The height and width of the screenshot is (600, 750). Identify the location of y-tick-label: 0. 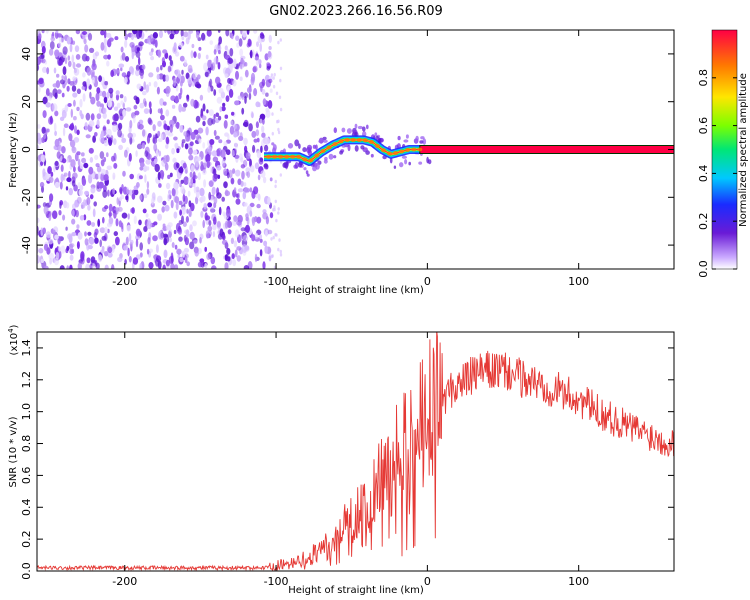
(26, 149).